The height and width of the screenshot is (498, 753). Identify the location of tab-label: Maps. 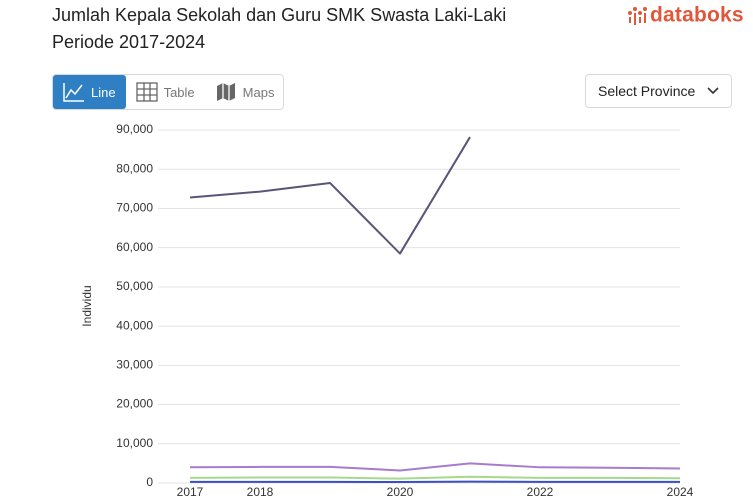
(258, 92).